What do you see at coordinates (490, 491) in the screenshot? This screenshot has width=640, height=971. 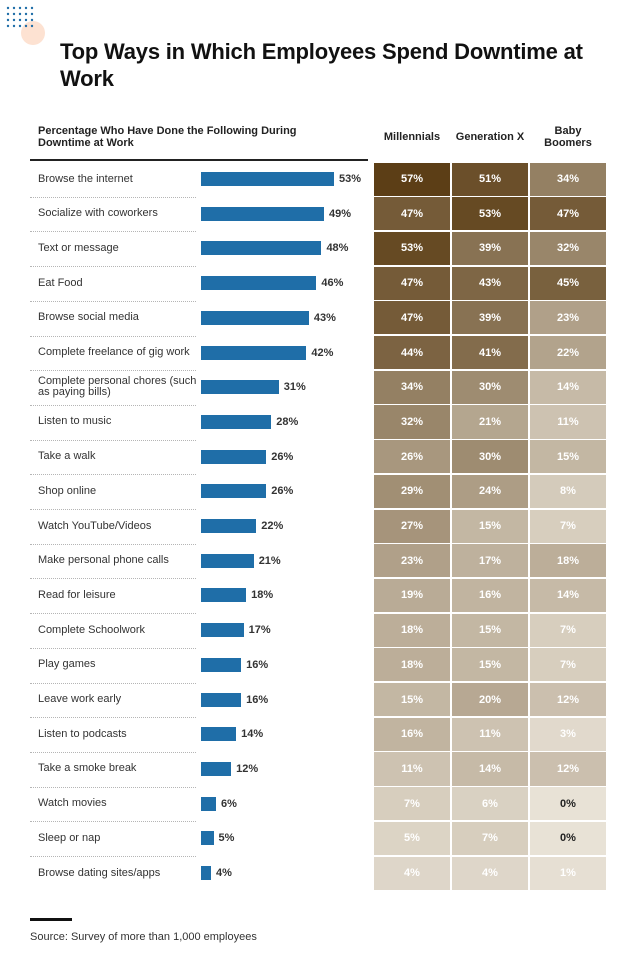 I see `table-cell: 24%` at bounding box center [490, 491].